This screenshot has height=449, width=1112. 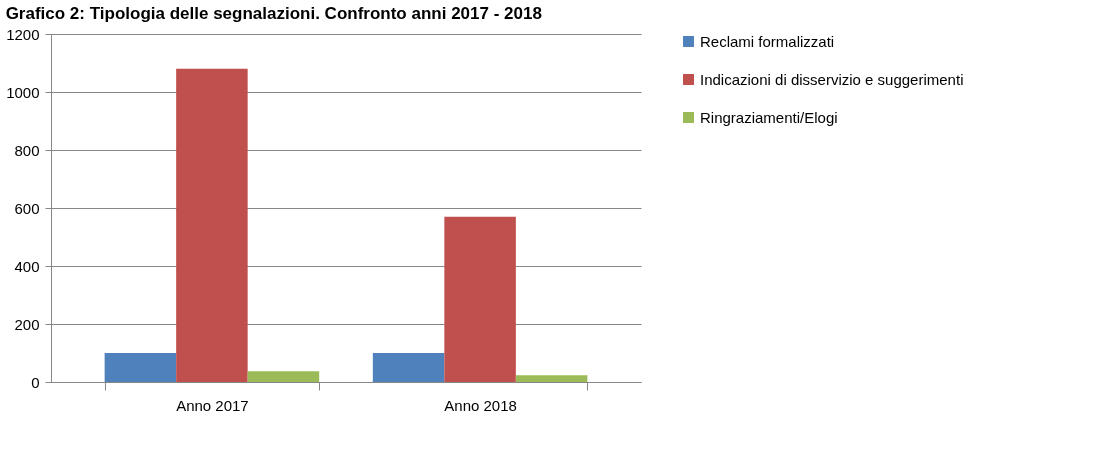 I want to click on y-tick-label: 400, so click(x=27, y=266).